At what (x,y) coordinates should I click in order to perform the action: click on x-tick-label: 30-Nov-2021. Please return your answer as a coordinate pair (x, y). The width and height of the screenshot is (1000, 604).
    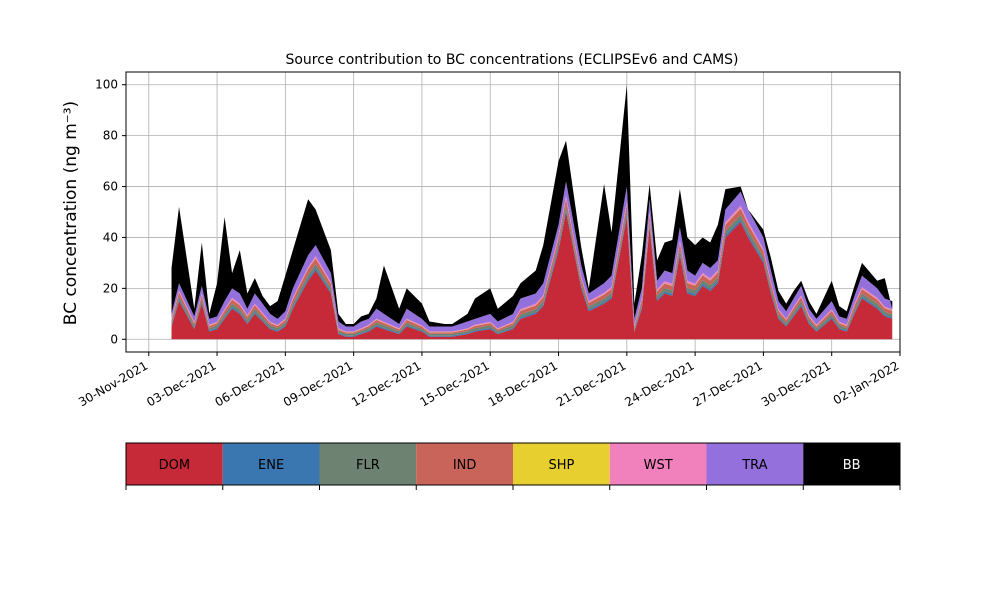
    Looking at the image, I should click on (113, 383).